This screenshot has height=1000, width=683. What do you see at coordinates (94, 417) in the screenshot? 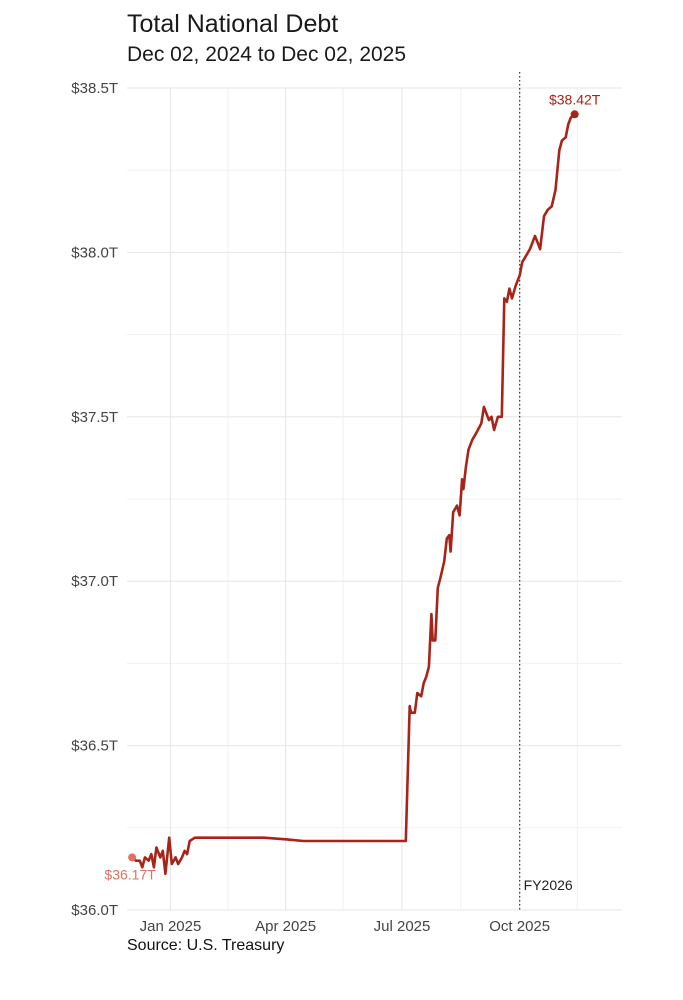
I see `y-tick-label: $37.5T` at bounding box center [94, 417].